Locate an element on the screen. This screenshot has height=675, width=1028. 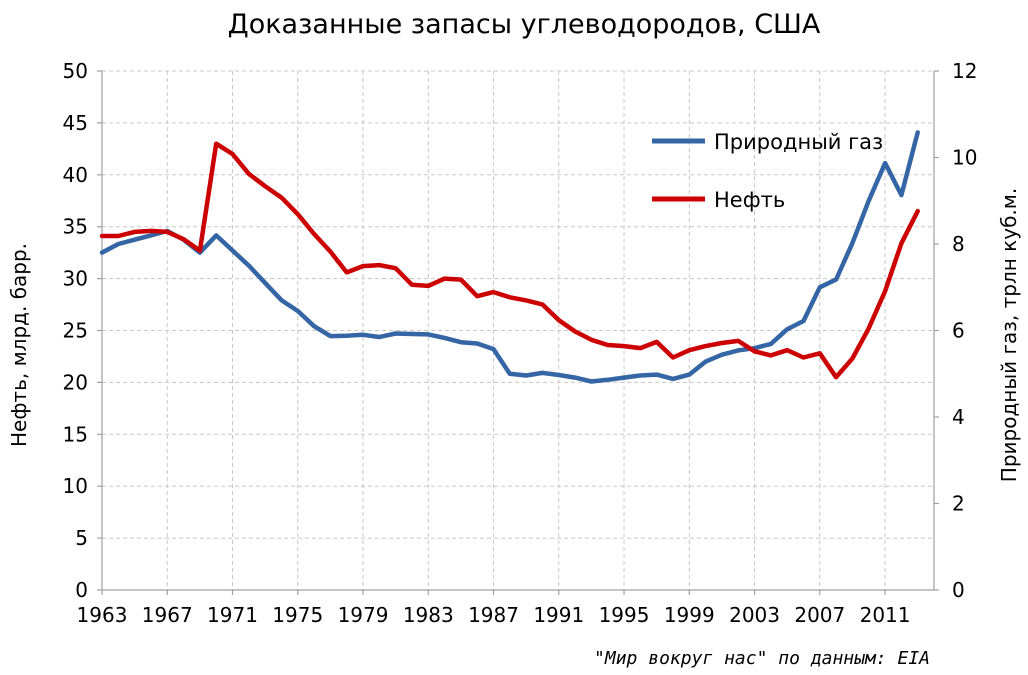
right-y-axis-ticks: 0 2 4 6 8 10 12 is located at coordinates (964, 330).